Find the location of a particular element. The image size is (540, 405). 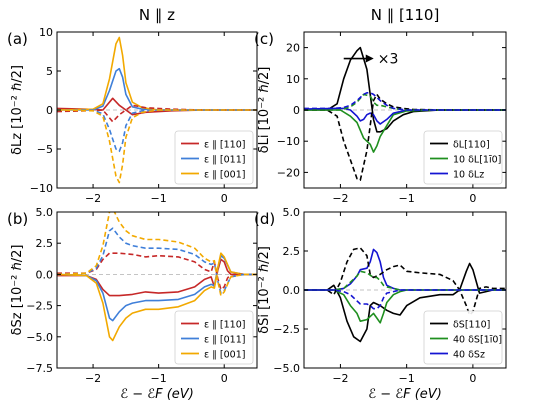

legend-label: 40 δS[1ī0] is located at coordinates (477, 340).